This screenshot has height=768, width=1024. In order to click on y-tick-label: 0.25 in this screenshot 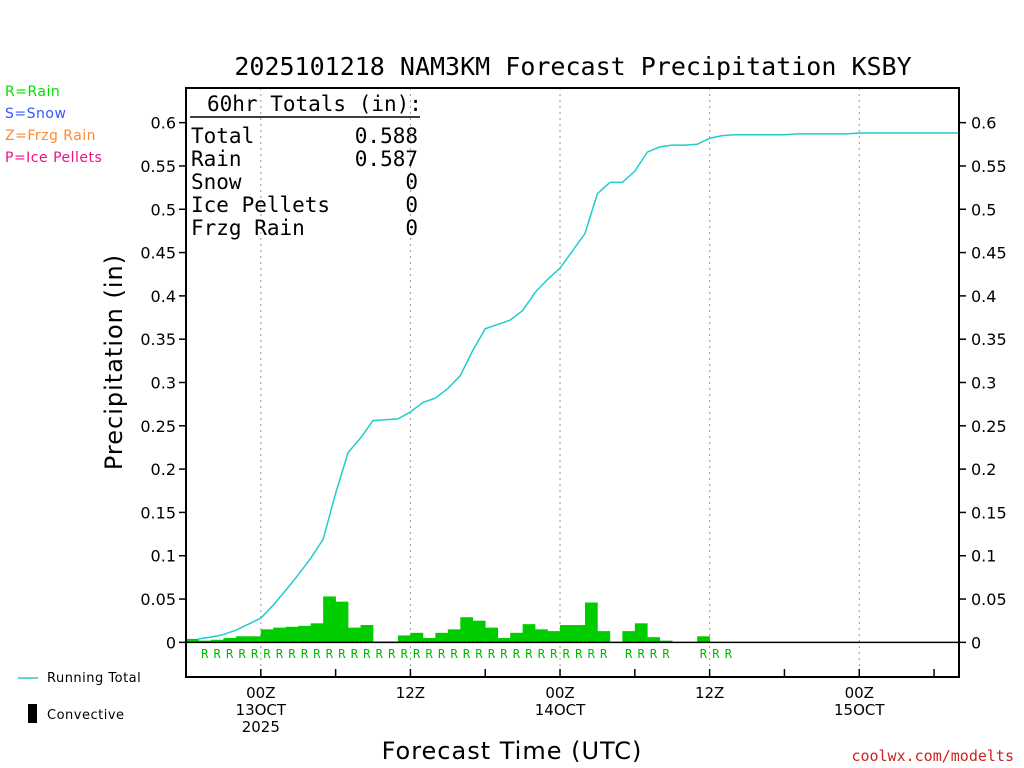, I will do `click(158, 426)`.